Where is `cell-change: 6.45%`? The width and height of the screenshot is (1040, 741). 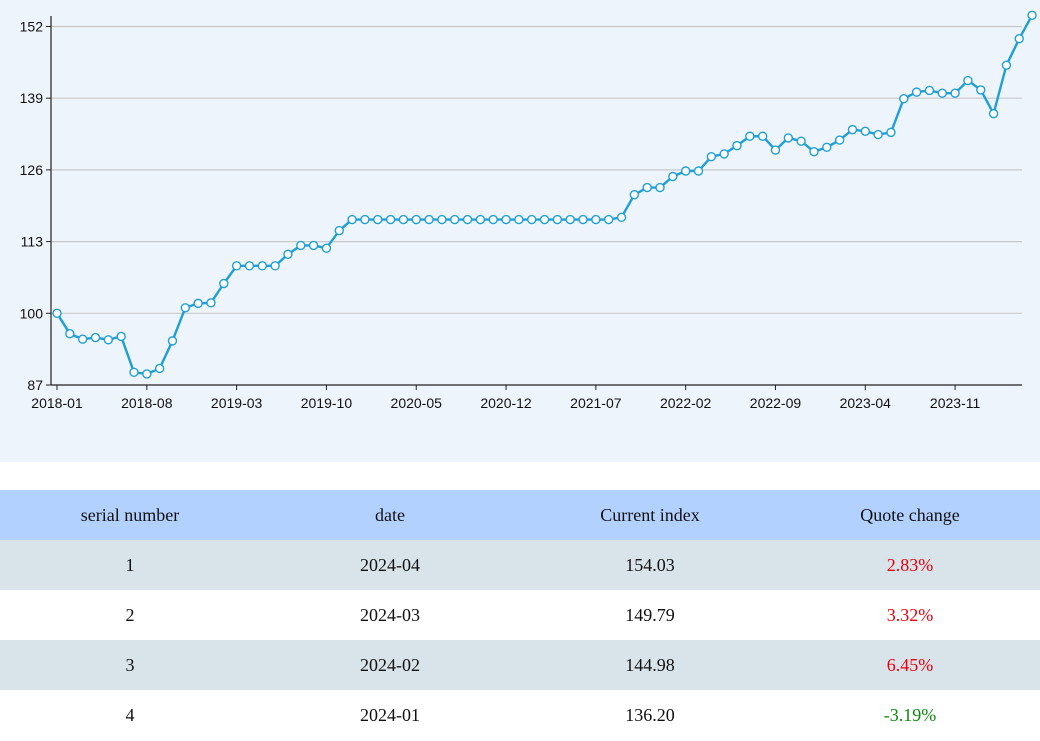
cell-change: 6.45% is located at coordinates (910, 664).